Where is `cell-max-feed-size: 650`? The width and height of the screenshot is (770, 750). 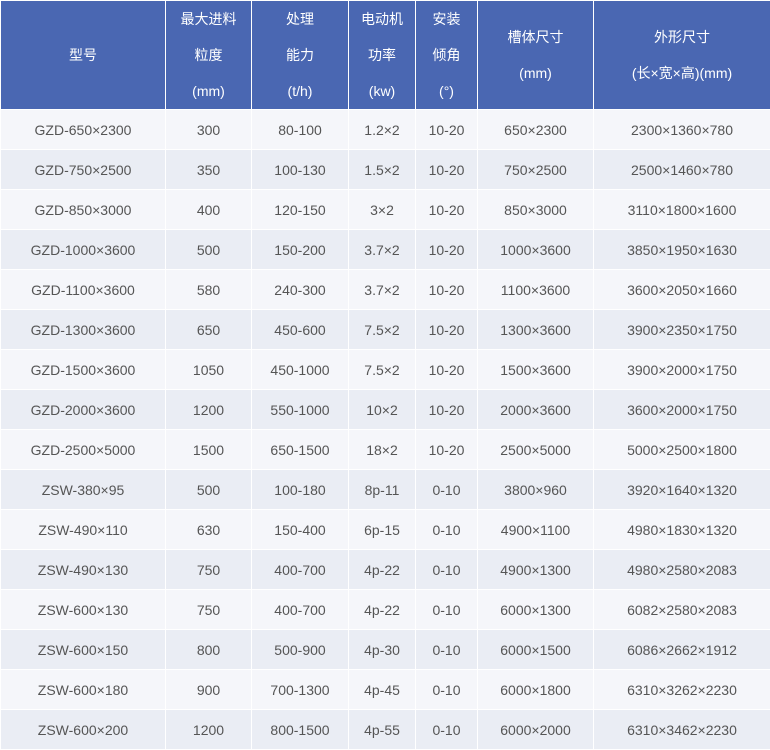
cell-max-feed-size: 650 is located at coordinates (208, 329).